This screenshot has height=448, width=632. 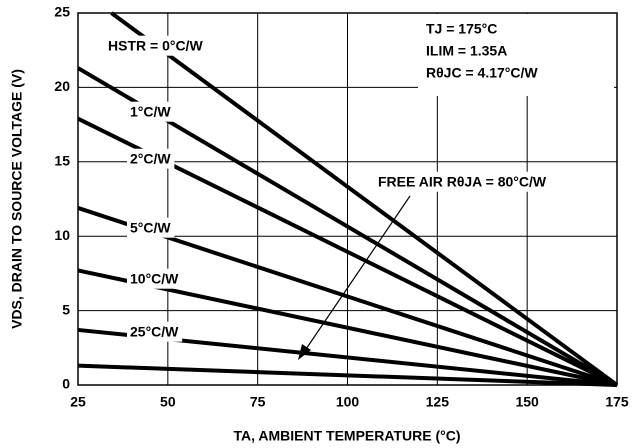 What do you see at coordinates (438, 402) in the screenshot?
I see `x-tick-label: 125` at bounding box center [438, 402].